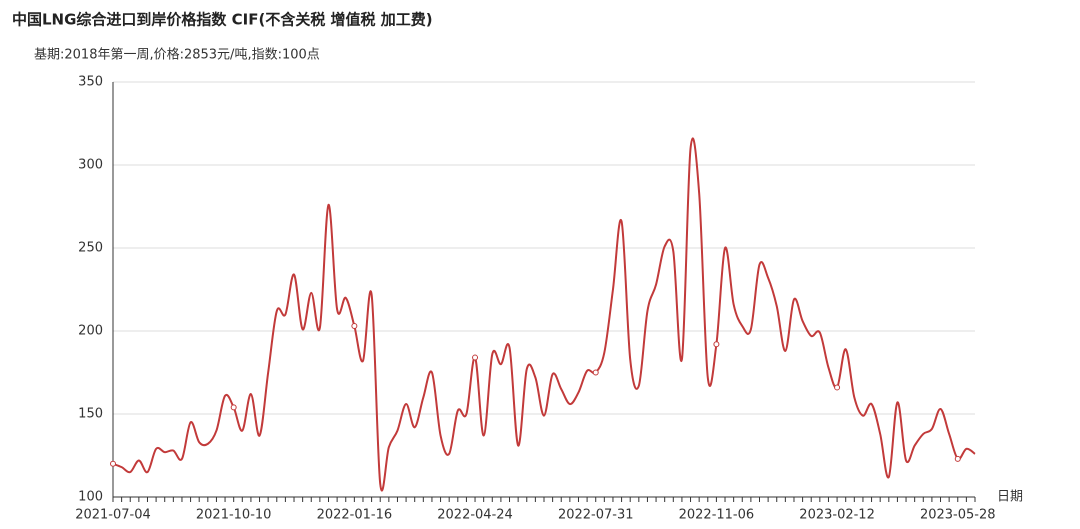  Describe the element at coordinates (475, 515) in the screenshot. I see `x-tick-label: 2022-04-24` at that location.